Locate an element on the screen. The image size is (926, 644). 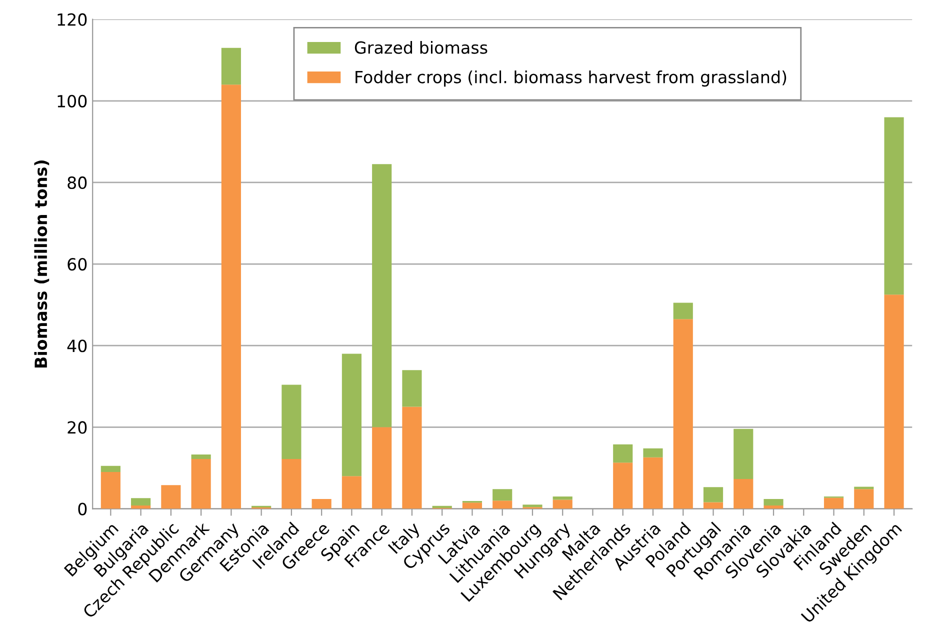
y-tick-label: 60 is located at coordinates (77, 264).